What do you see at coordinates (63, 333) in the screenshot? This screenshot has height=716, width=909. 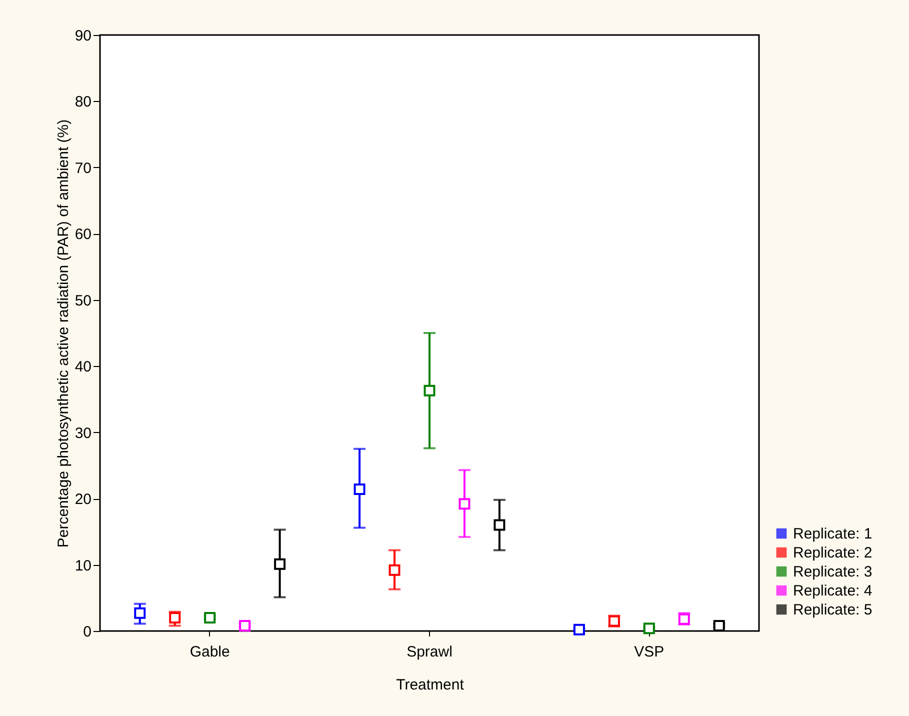 I see `y-axis-title: Percentage photosynthetic active radiation (PAR) of ambient (%)` at bounding box center [63, 333].